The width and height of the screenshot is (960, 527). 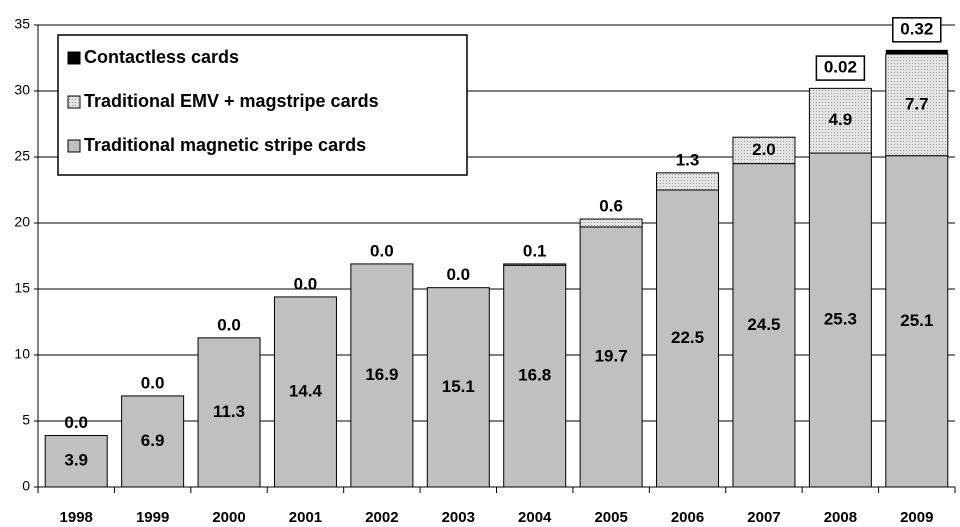 I want to click on data-label: 25.1, so click(x=916, y=320).